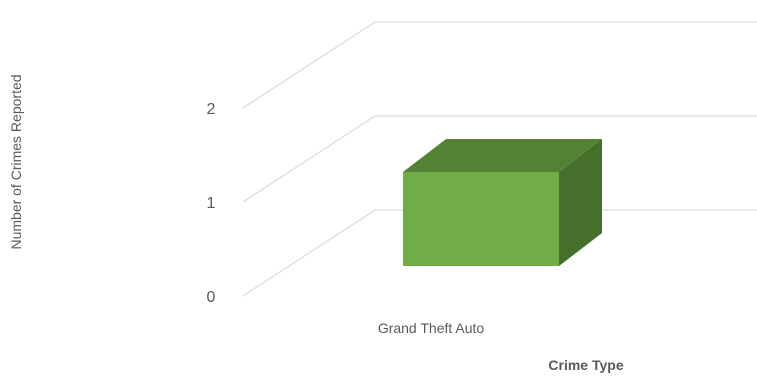 This screenshot has width=757, height=377. I want to click on bar, so click(502, 202).